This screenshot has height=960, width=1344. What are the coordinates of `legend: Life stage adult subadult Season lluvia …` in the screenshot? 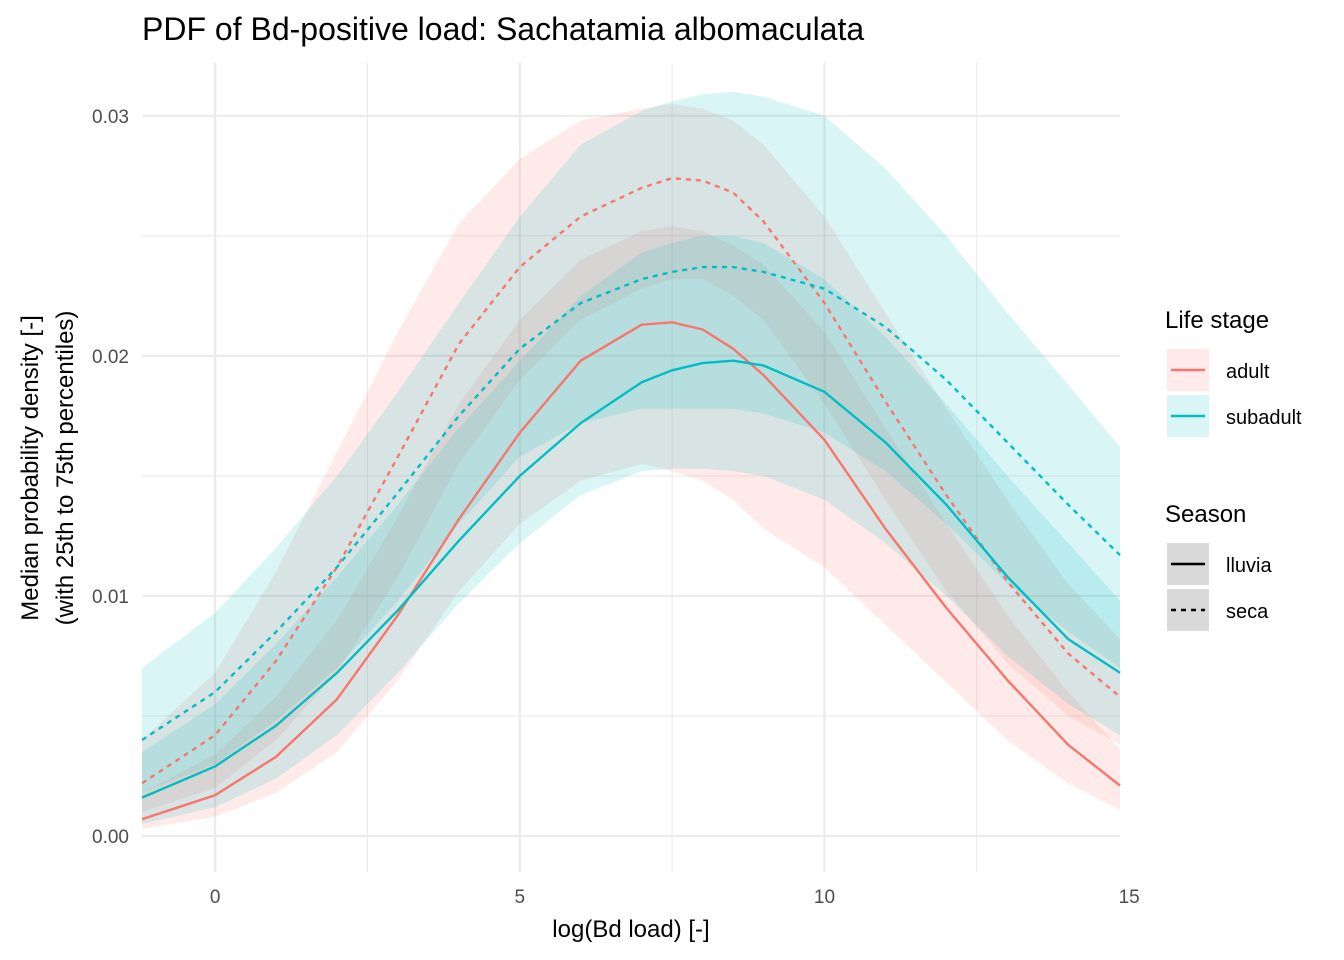 It's located at (1233, 469).